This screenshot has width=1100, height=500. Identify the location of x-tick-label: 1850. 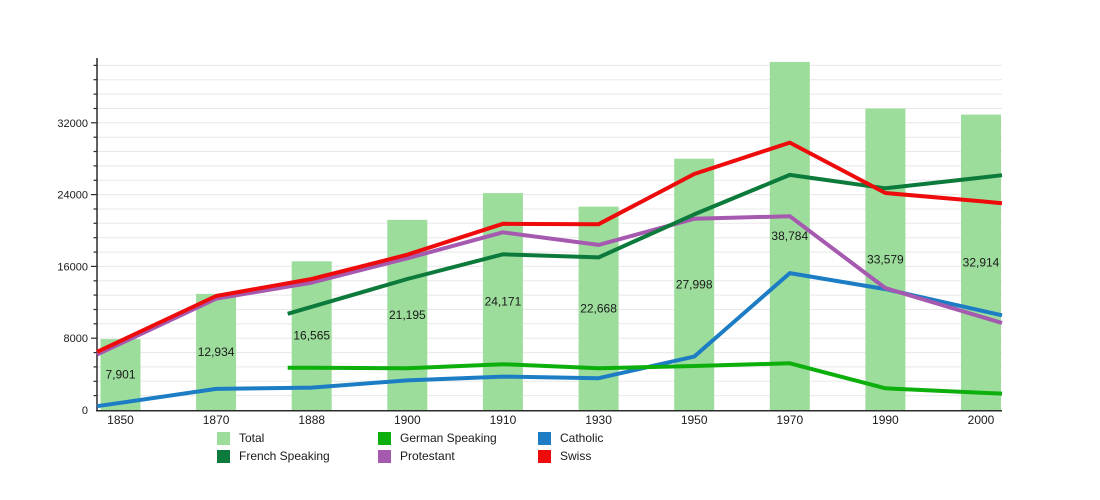
(120, 420).